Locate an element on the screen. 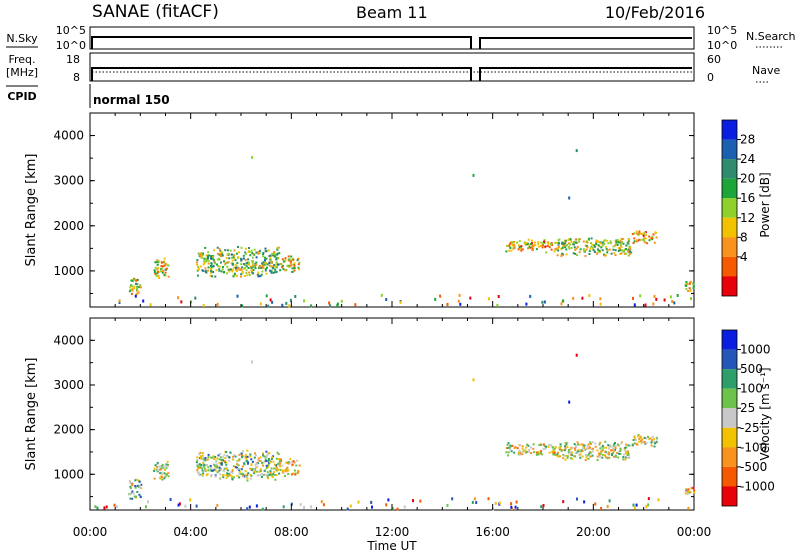 The width and height of the screenshot is (800, 554). y-tick-label: 4000 is located at coordinates (68, 340).